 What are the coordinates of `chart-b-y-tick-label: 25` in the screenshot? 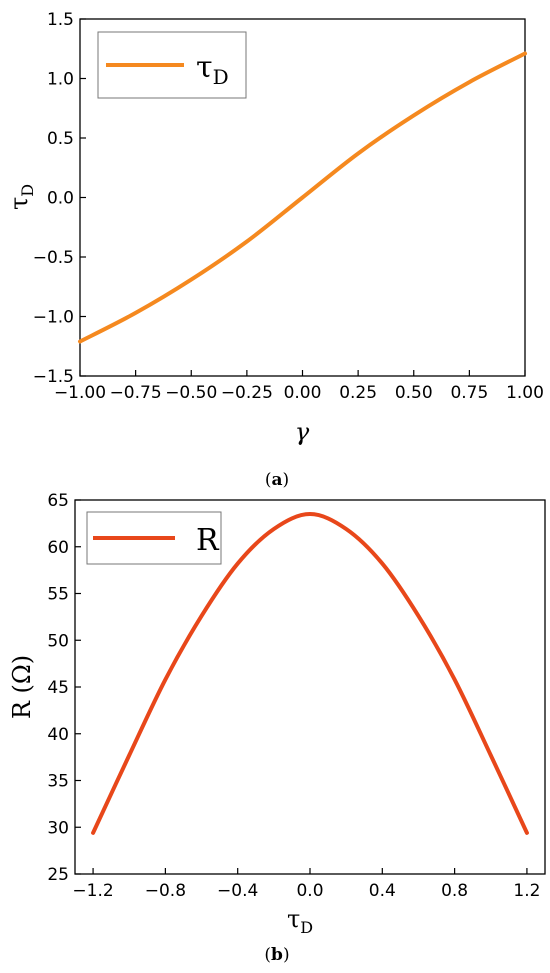 It's located at (58, 875).